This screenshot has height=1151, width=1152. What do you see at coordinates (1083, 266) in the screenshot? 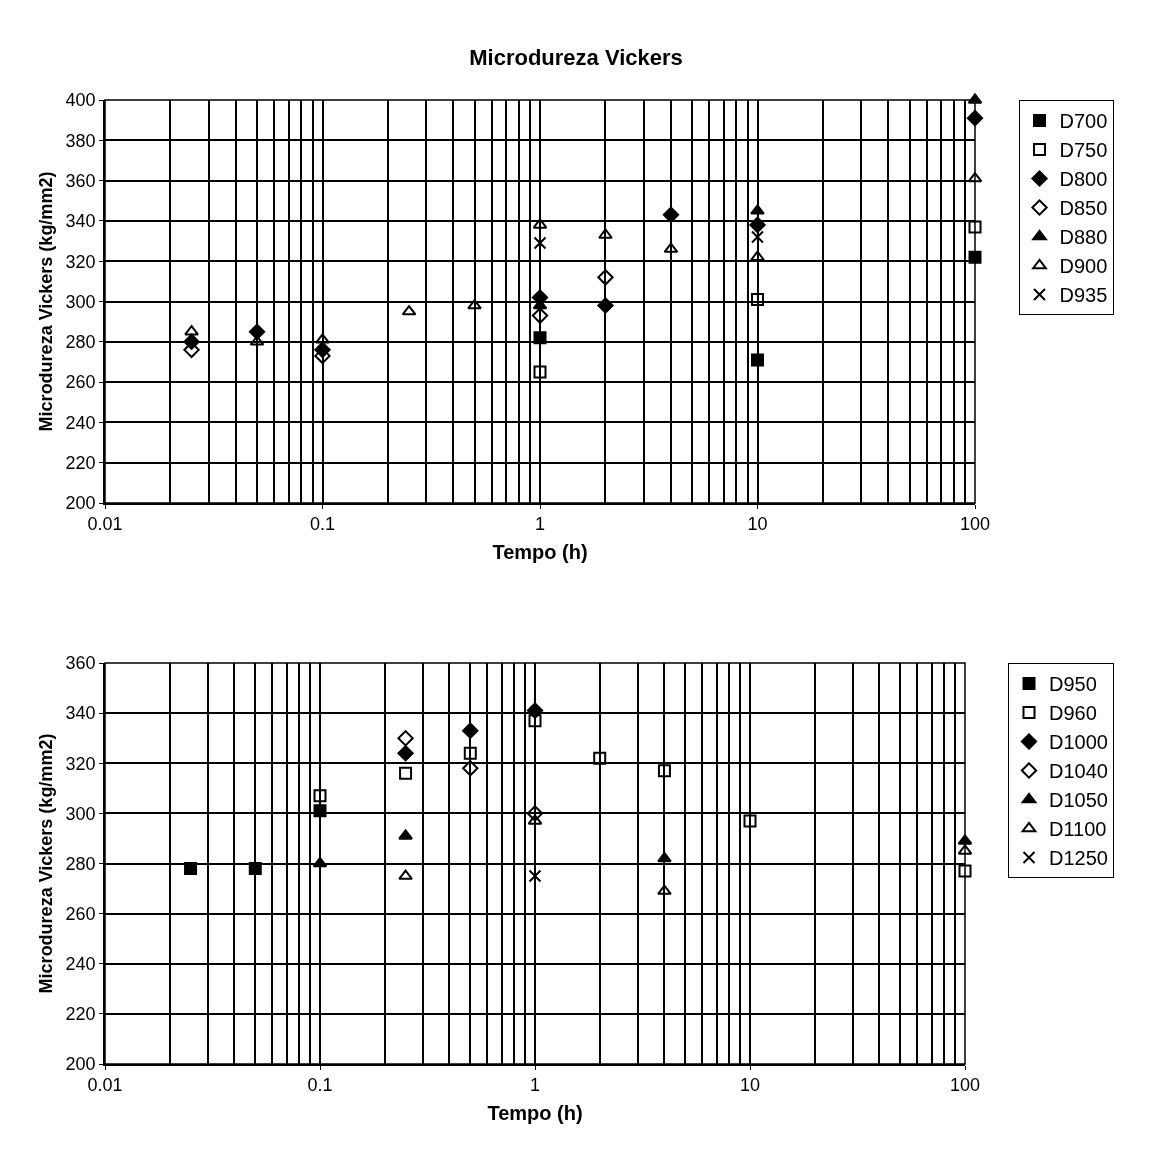
I see `legend-label: D900` at bounding box center [1083, 266].